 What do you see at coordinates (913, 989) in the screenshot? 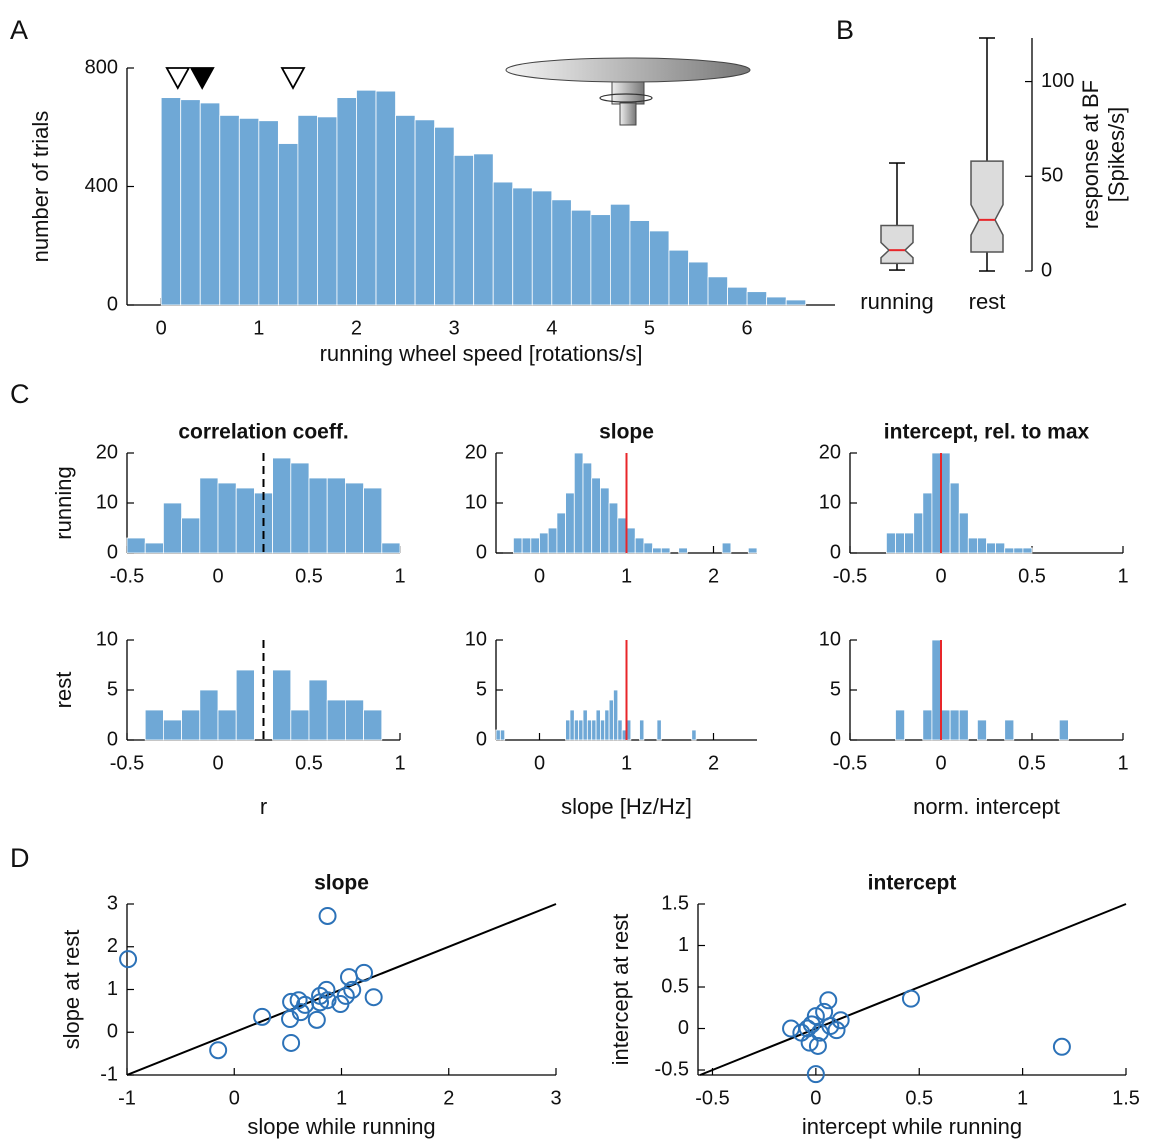
I see `identity-line` at bounding box center [913, 989].